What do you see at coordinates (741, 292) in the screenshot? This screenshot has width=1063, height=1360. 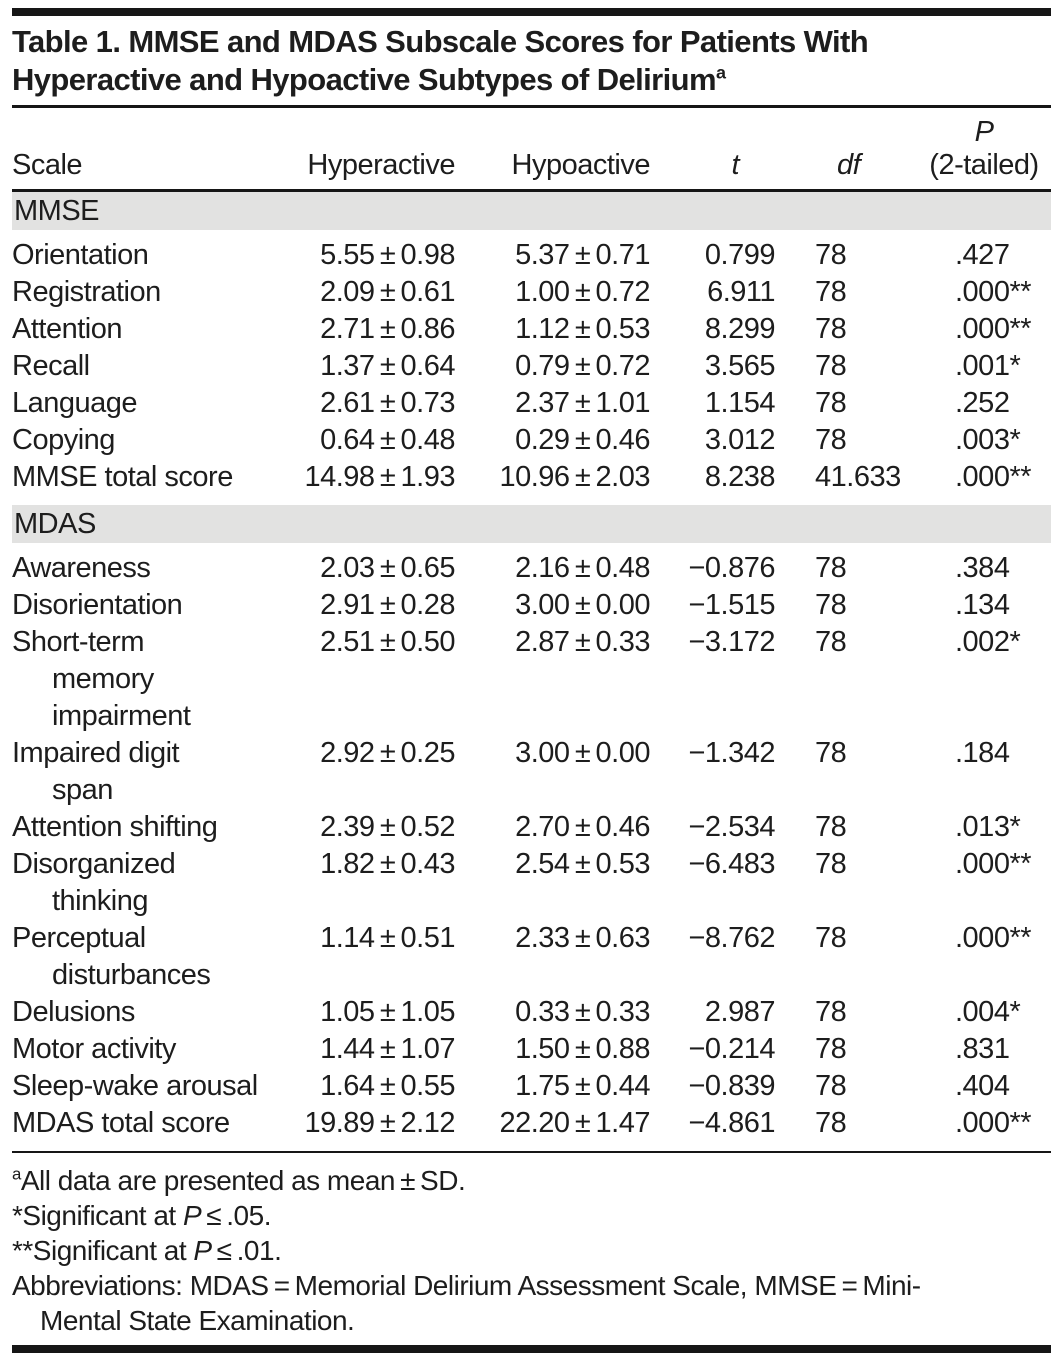 I see `cell-t: 6.911` at bounding box center [741, 292].